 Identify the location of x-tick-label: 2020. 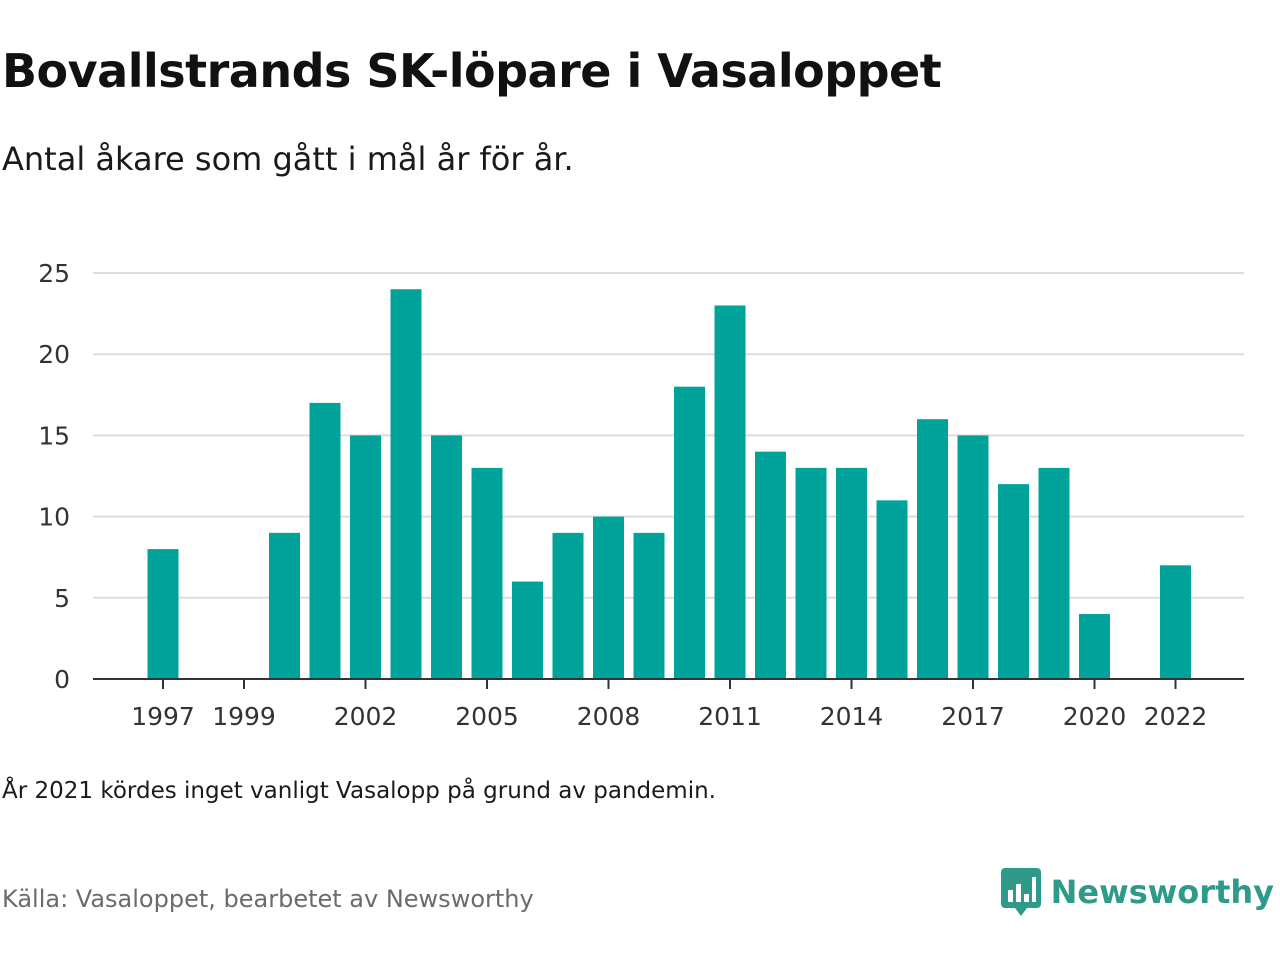
(1095, 716).